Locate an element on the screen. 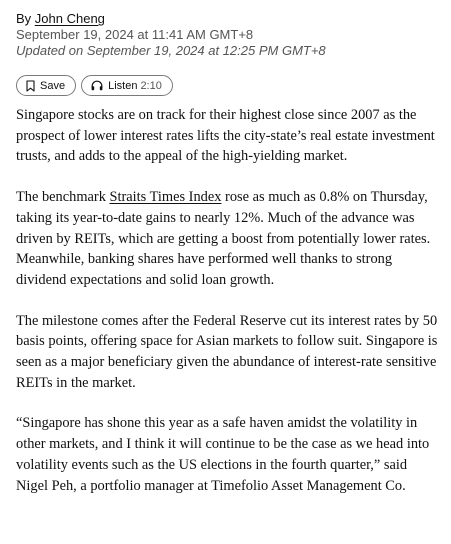 The height and width of the screenshot is (544, 451). save-label: Save is located at coordinates (53, 85).